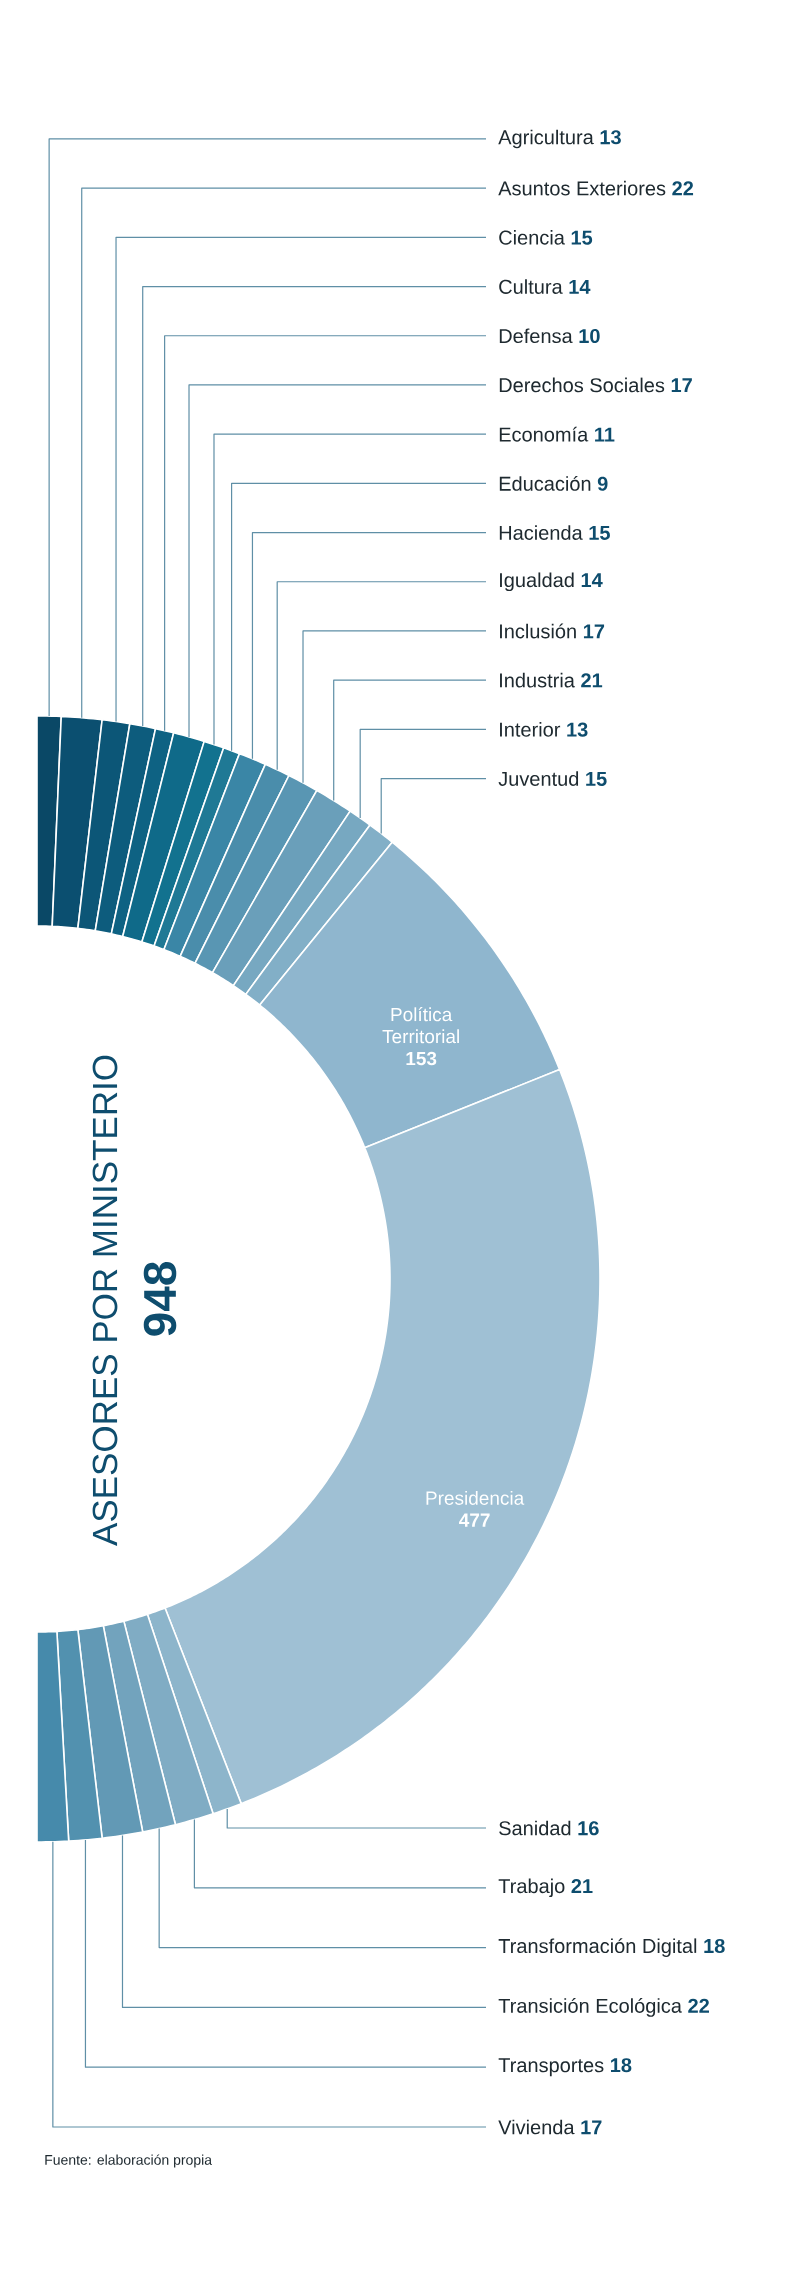 This screenshot has height=2290, width=800. I want to click on slice-label: Derechos Sociales, so click(582, 385).